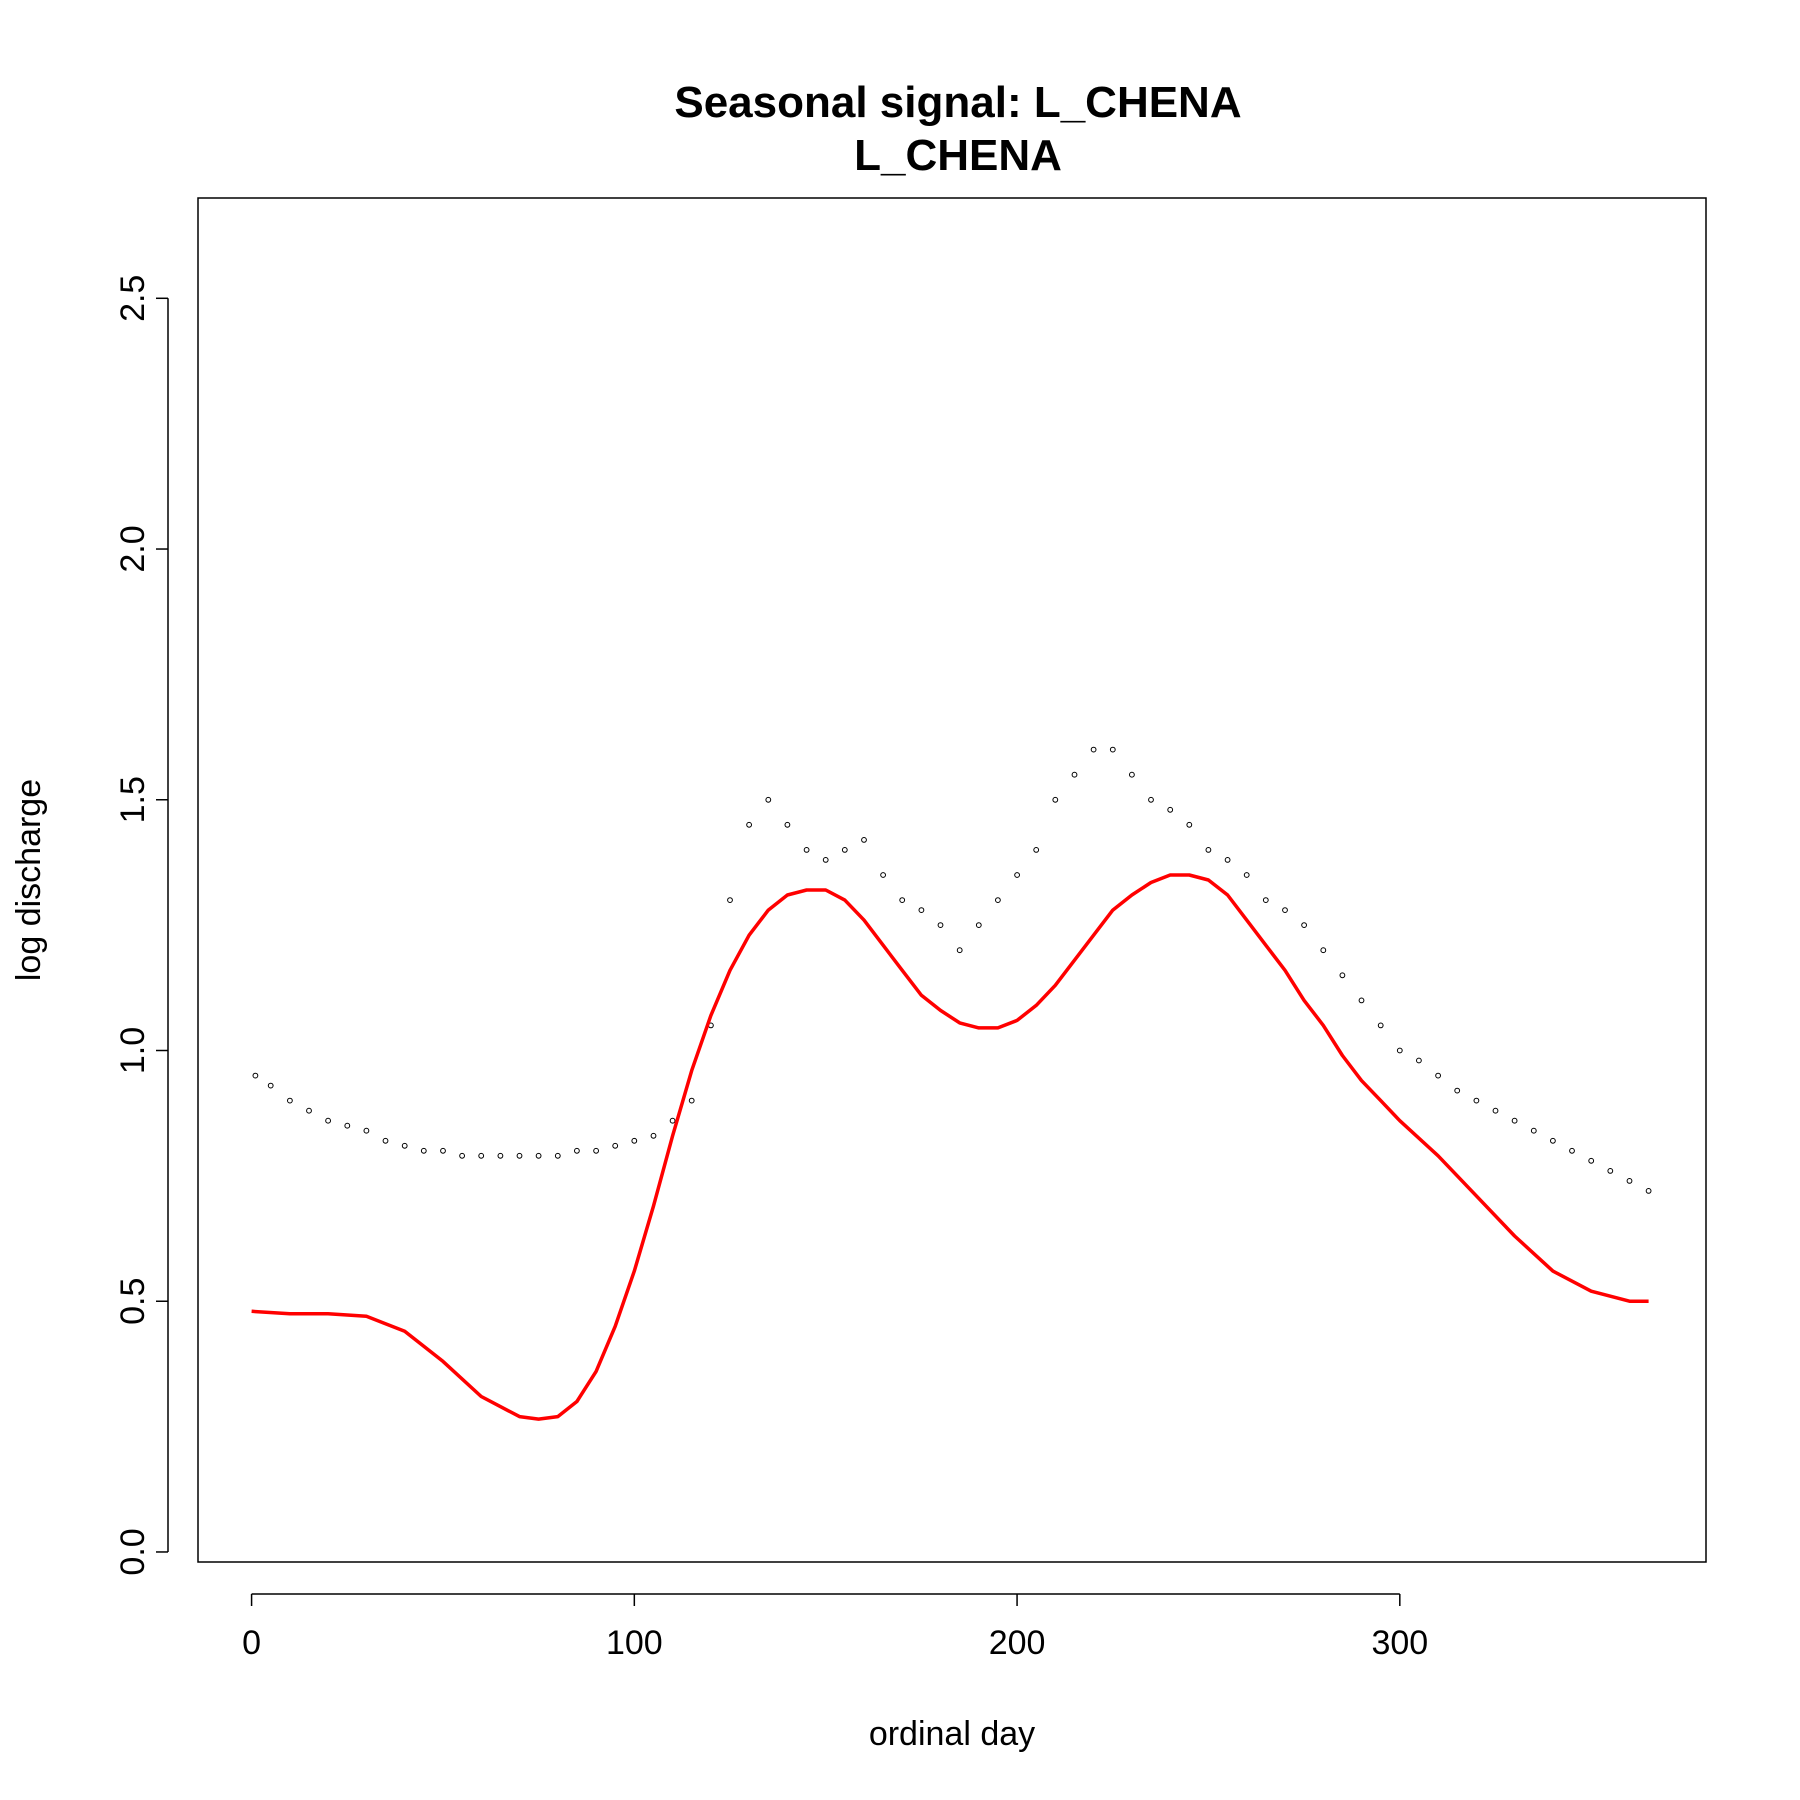  Describe the element at coordinates (835, 1627) in the screenshot. I see `x-axis: 0 100 200 300` at that location.